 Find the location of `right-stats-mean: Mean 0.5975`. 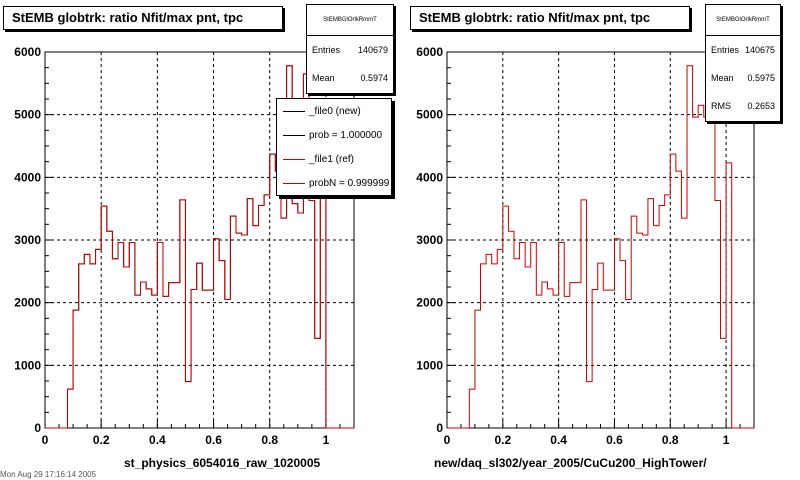

right-stats-mean: Mean 0.5975 is located at coordinates (743, 78).